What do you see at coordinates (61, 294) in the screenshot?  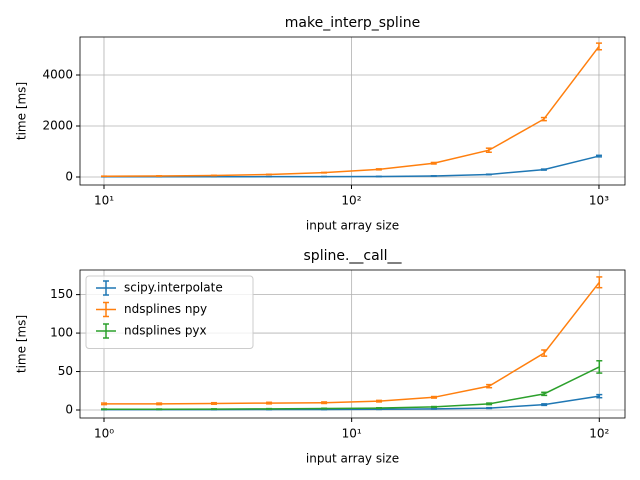 I see `y-tick-label: 150` at bounding box center [61, 294].